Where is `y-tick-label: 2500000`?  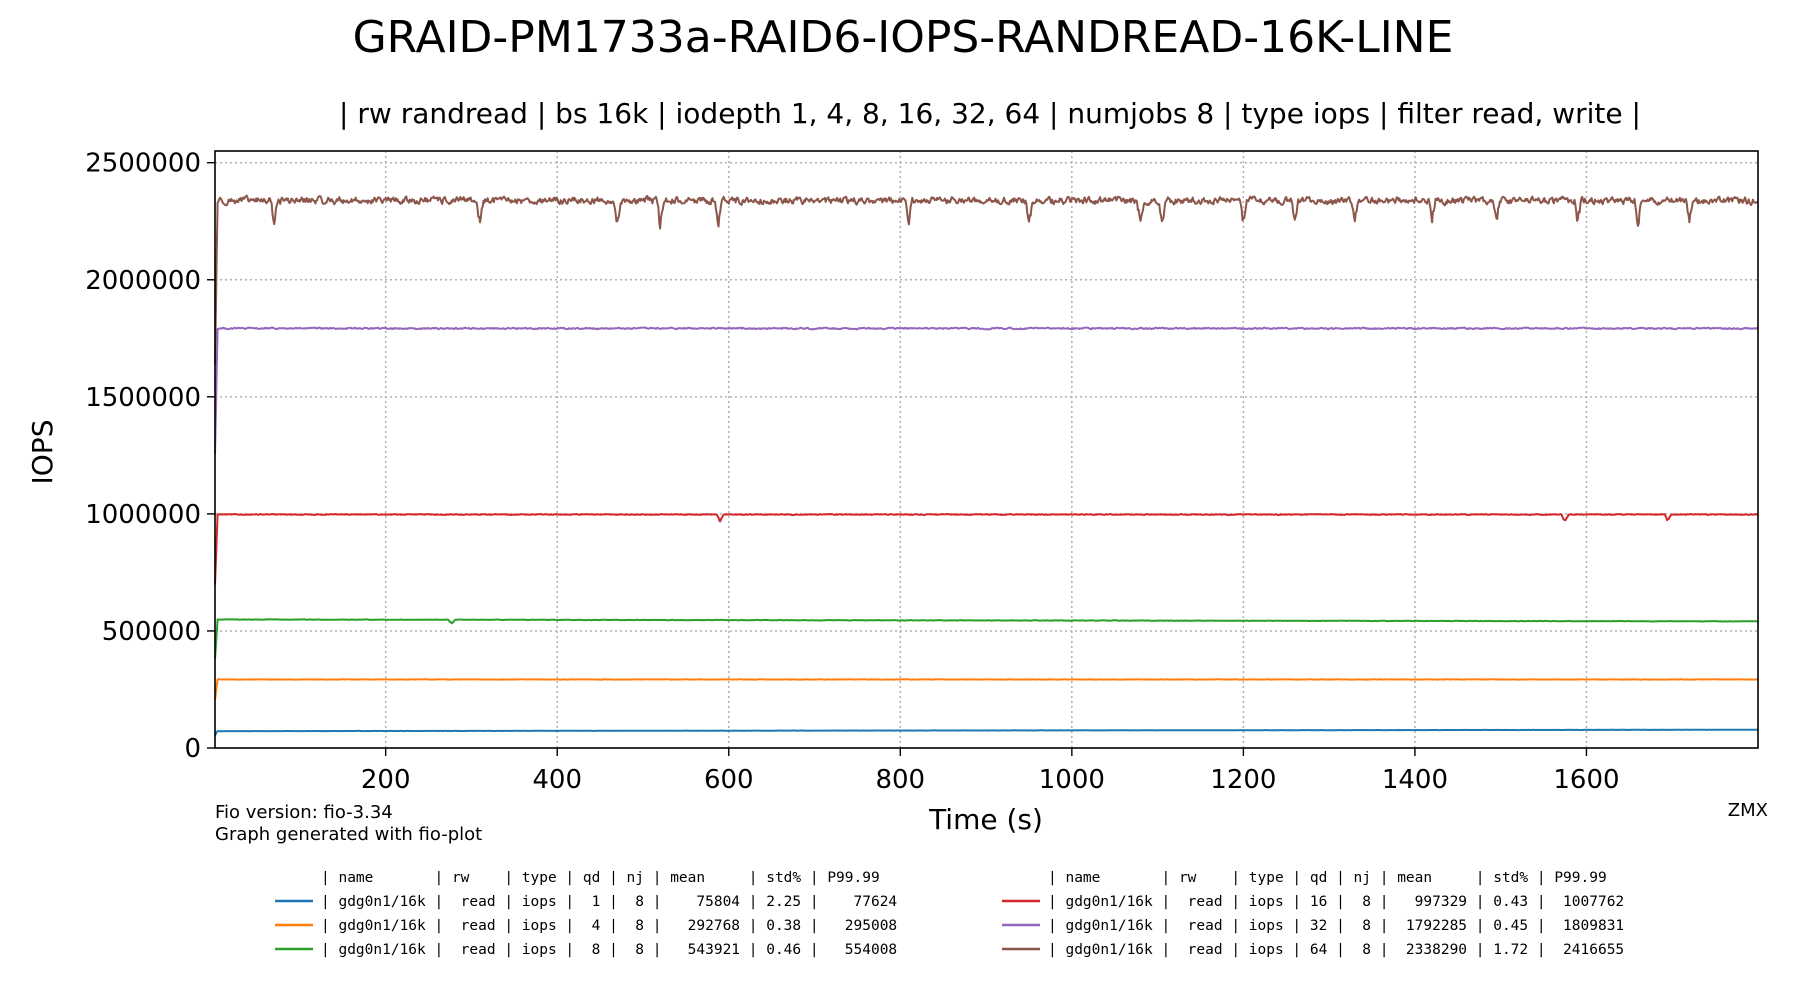
y-tick-label: 2500000 is located at coordinates (143, 164).